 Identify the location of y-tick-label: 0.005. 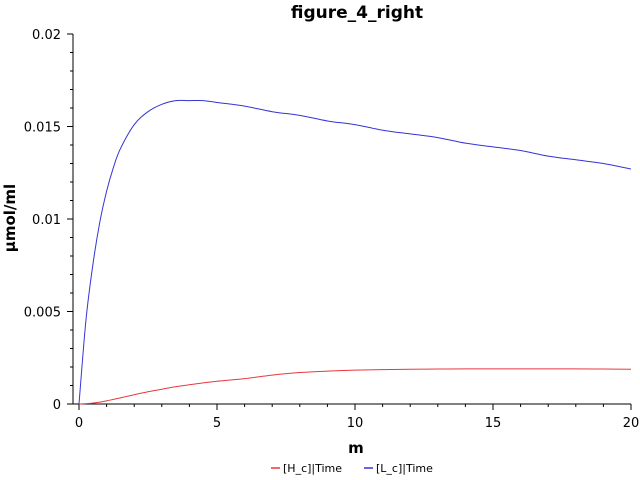
(42, 313).